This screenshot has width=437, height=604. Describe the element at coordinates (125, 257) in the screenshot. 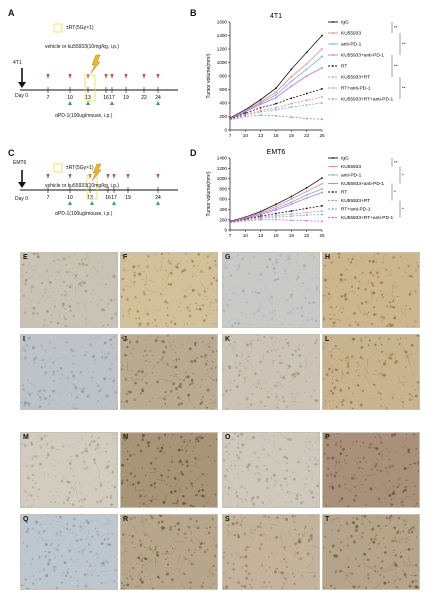

I see `ihc-panel-letter: F` at that location.